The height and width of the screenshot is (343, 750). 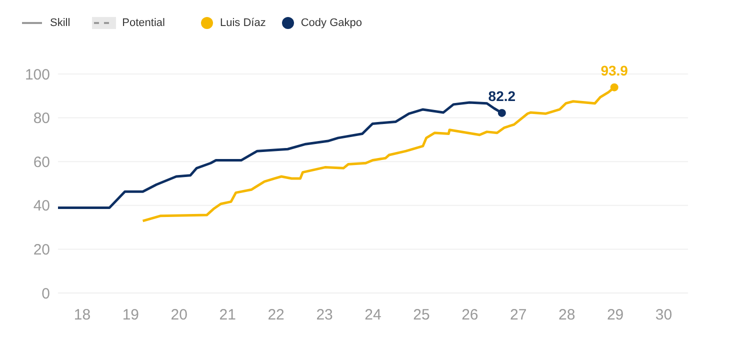 What do you see at coordinates (615, 315) in the screenshot?
I see `x-tick-label: 29` at bounding box center [615, 315].